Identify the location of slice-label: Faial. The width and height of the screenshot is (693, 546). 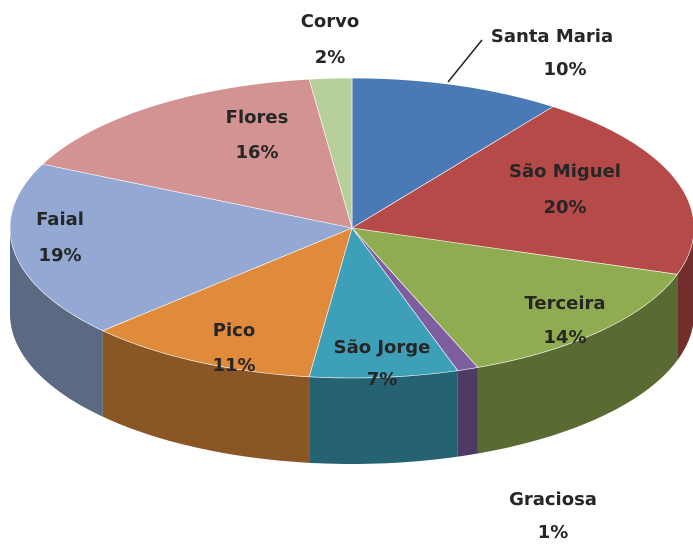
(60, 219).